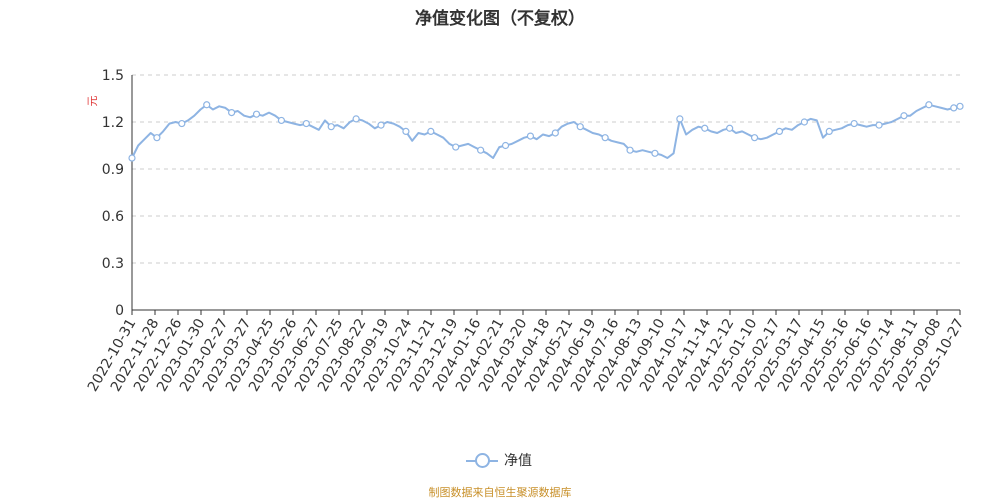  Describe the element at coordinates (518, 461) in the screenshot. I see `legend-label: 净值` at that location.